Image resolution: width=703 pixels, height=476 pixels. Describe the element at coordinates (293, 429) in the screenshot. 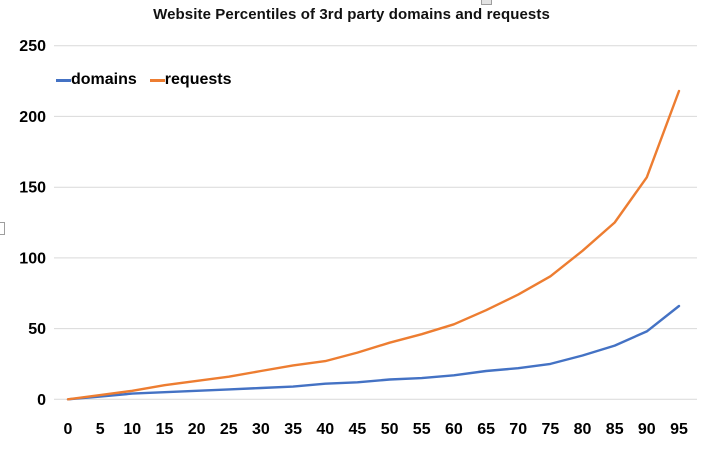

I see `x-axis-label: 35` at that location.